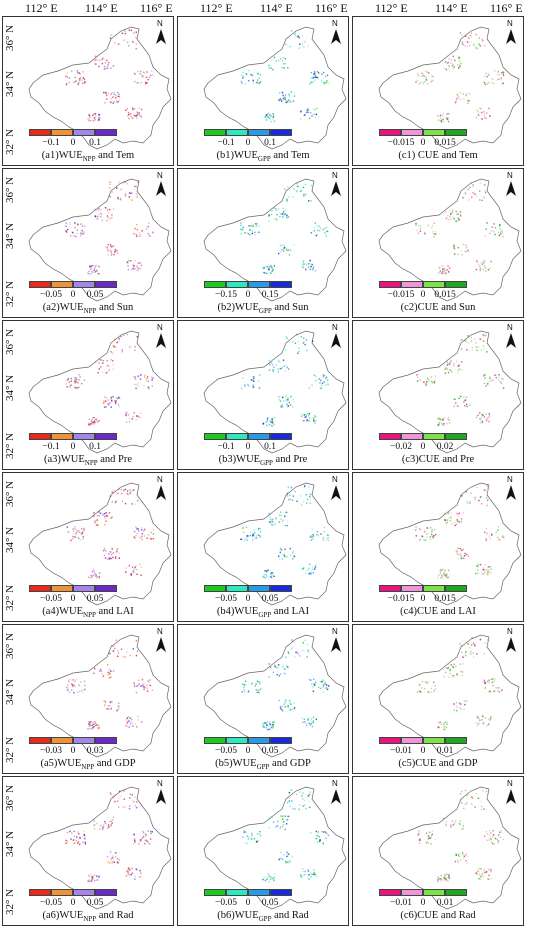 The width and height of the screenshot is (550, 928). I want to click on north-arrow-label: N, so click(510, 631).